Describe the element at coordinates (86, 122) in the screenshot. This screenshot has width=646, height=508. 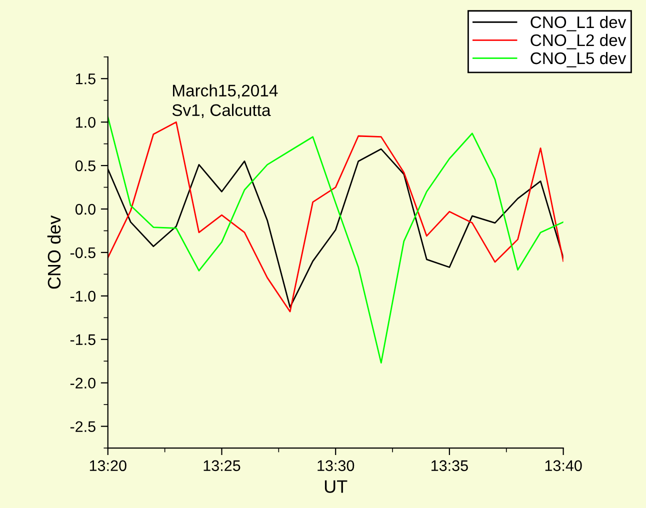
I see `y-tick-label: 1.0` at that location.